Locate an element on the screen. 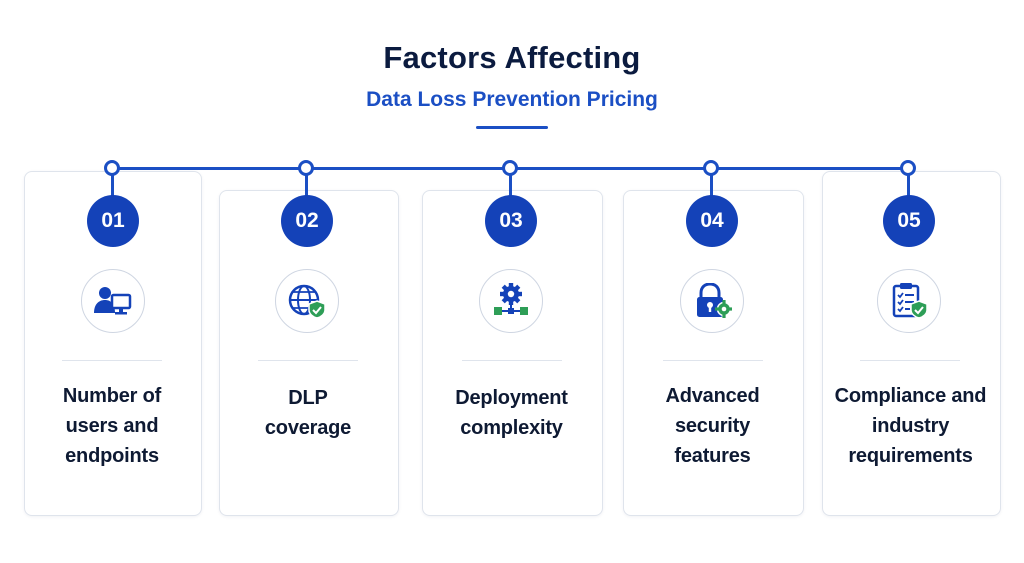  globe-shield-icon is located at coordinates (307, 301).